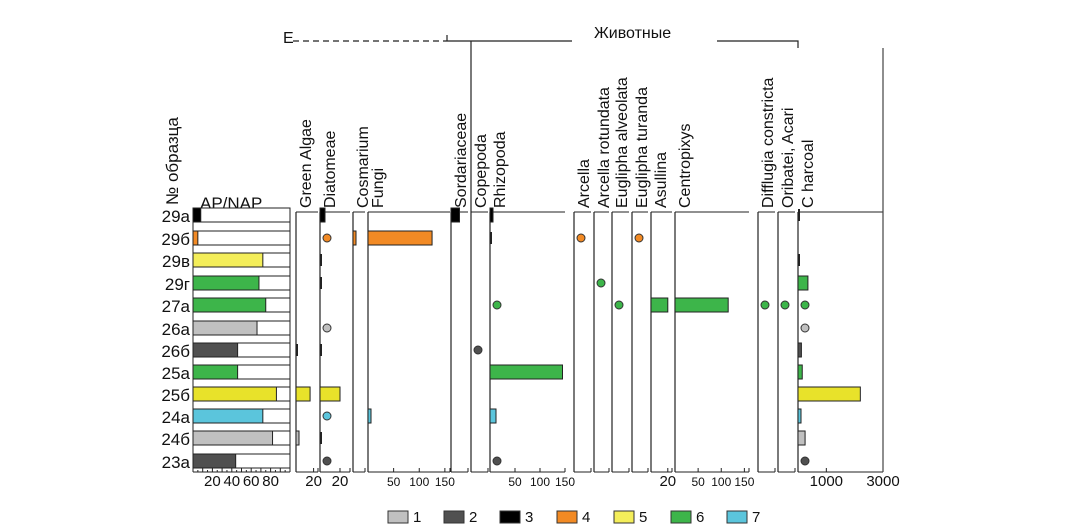  I want to click on ap-nap-frame, so click(241, 238).